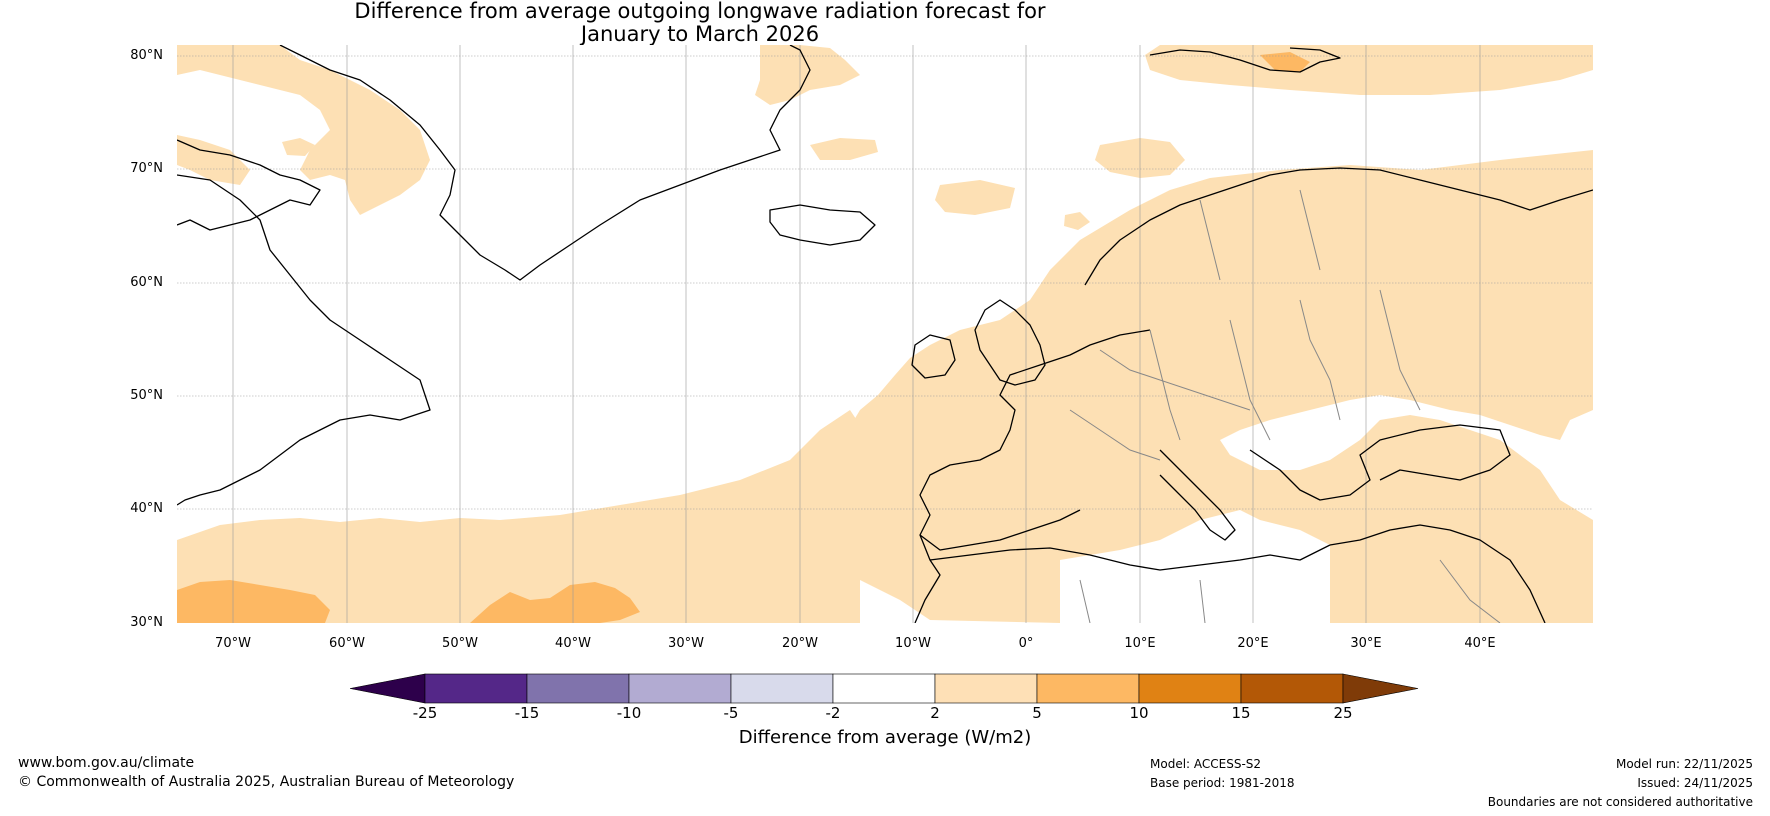 This screenshot has width=1770, height=816. Describe the element at coordinates (1245, 60) in the screenshot. I see `coast-svalbard` at that location.